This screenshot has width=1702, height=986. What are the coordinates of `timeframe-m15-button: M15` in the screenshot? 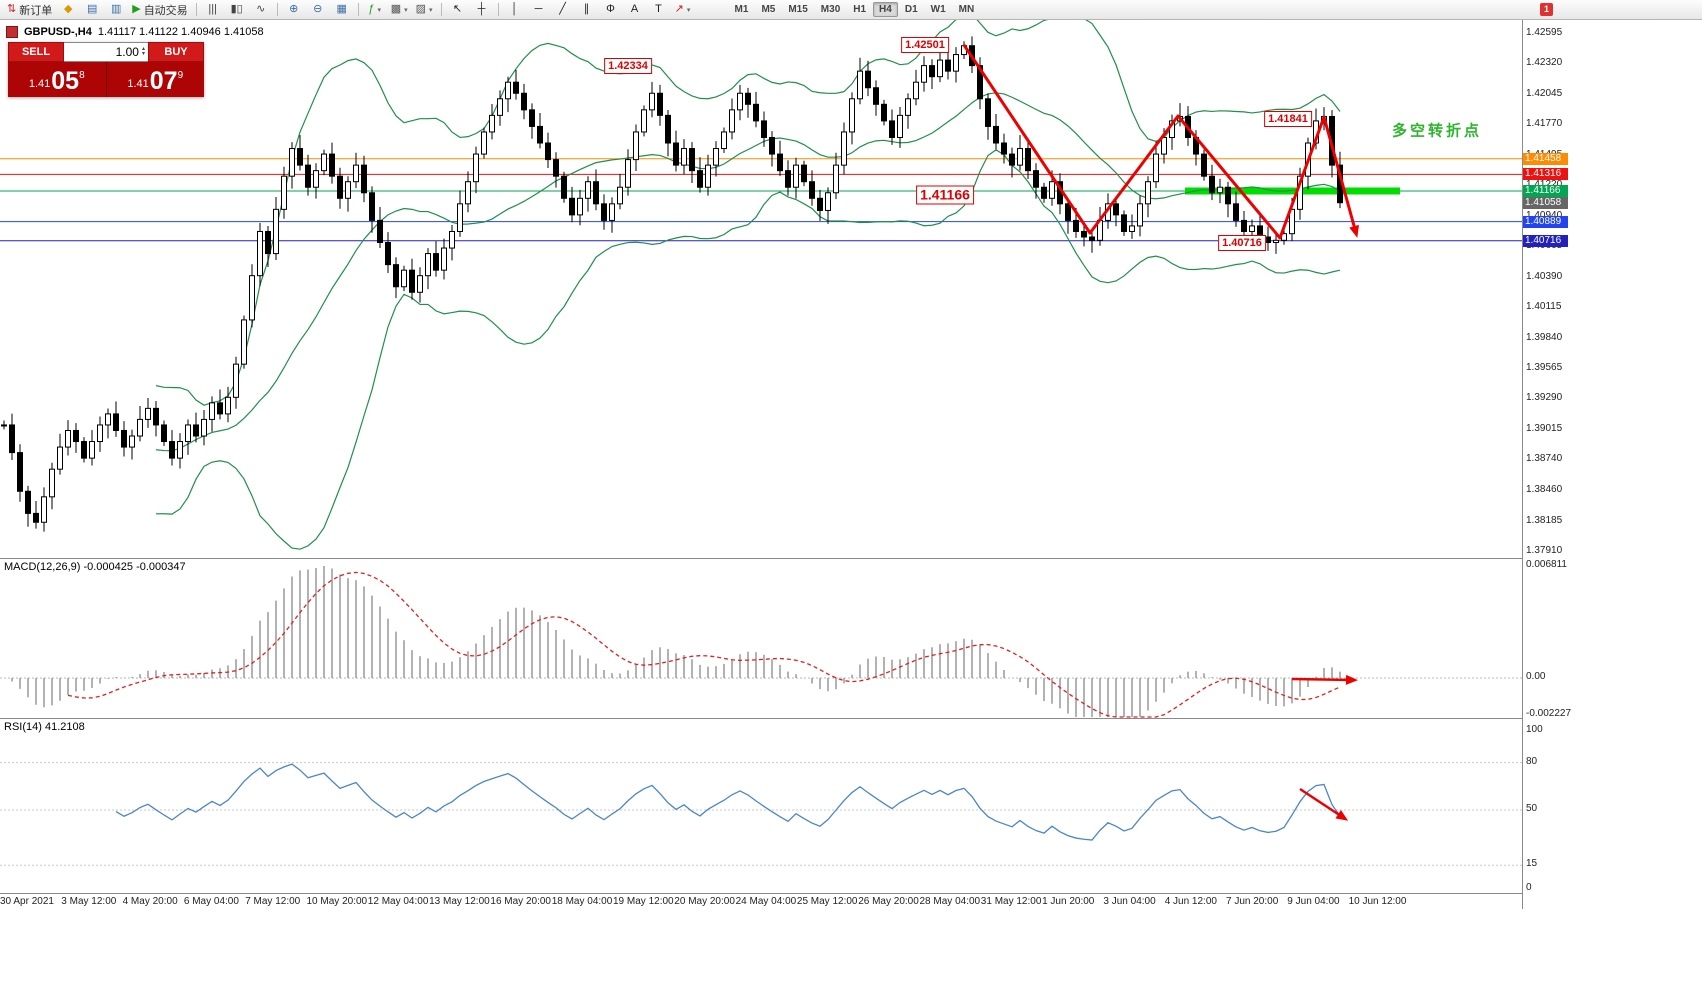 It's located at (798, 9).